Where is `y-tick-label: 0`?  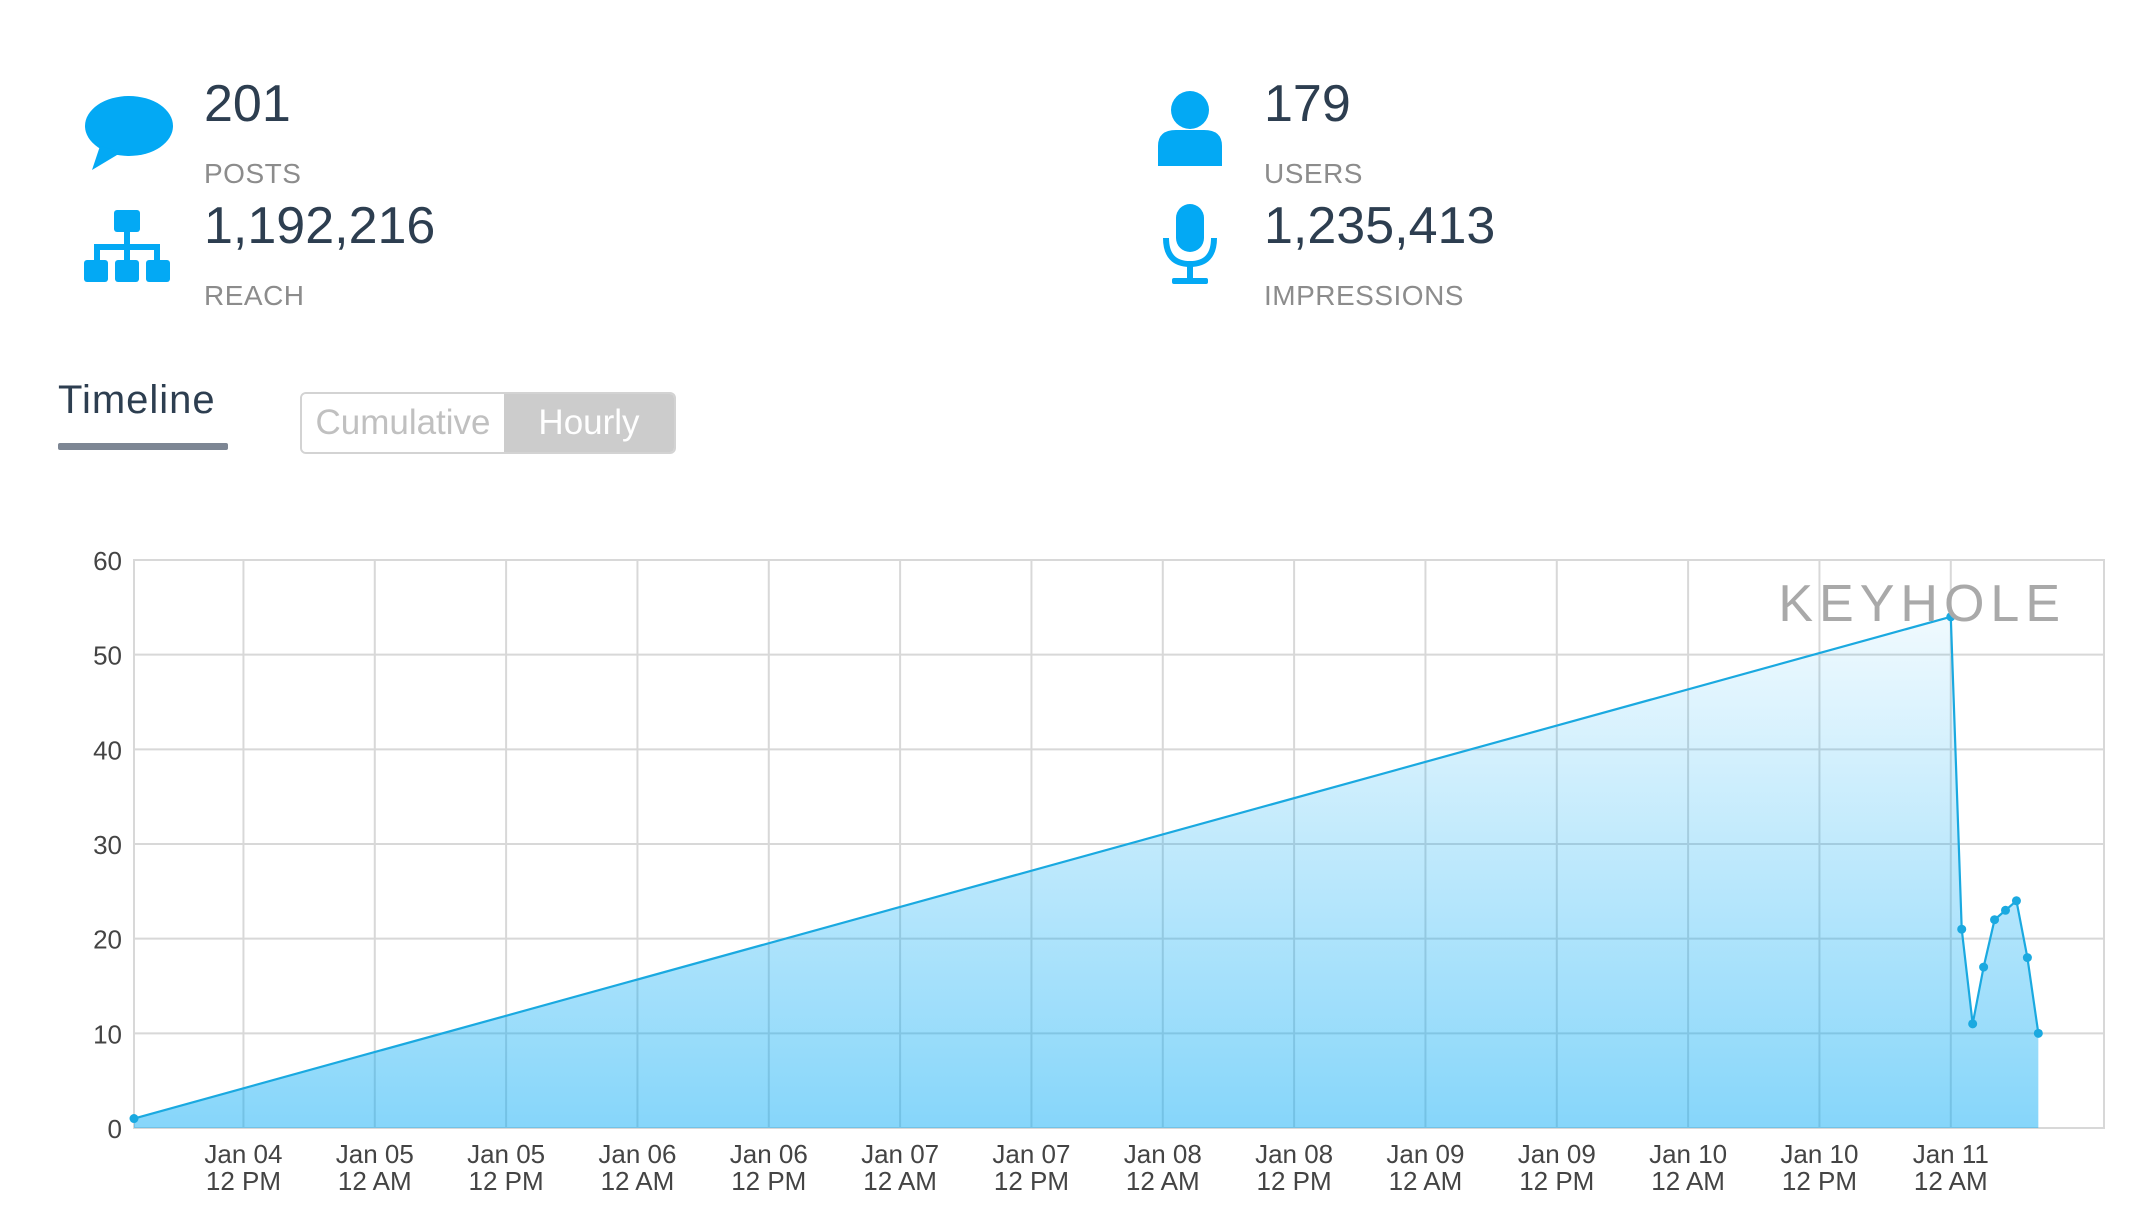 y-tick-label: 0 is located at coordinates (115, 1129).